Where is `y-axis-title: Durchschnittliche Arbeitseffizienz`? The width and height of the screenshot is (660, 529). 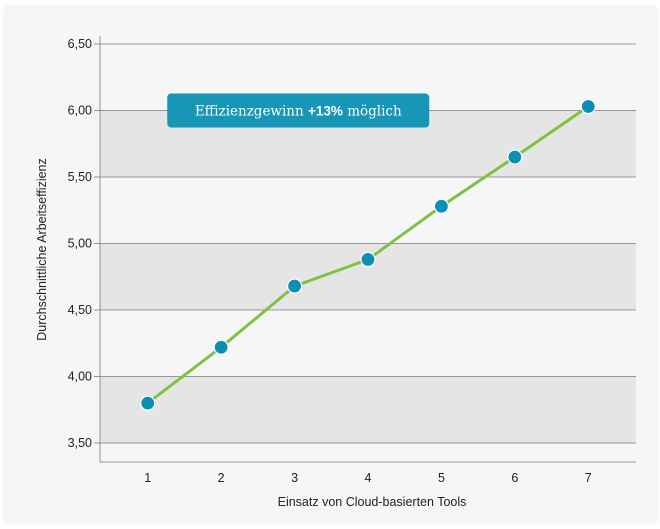 y-axis-title: Durchschnittliche Arbeitseffizienz is located at coordinates (42, 249).